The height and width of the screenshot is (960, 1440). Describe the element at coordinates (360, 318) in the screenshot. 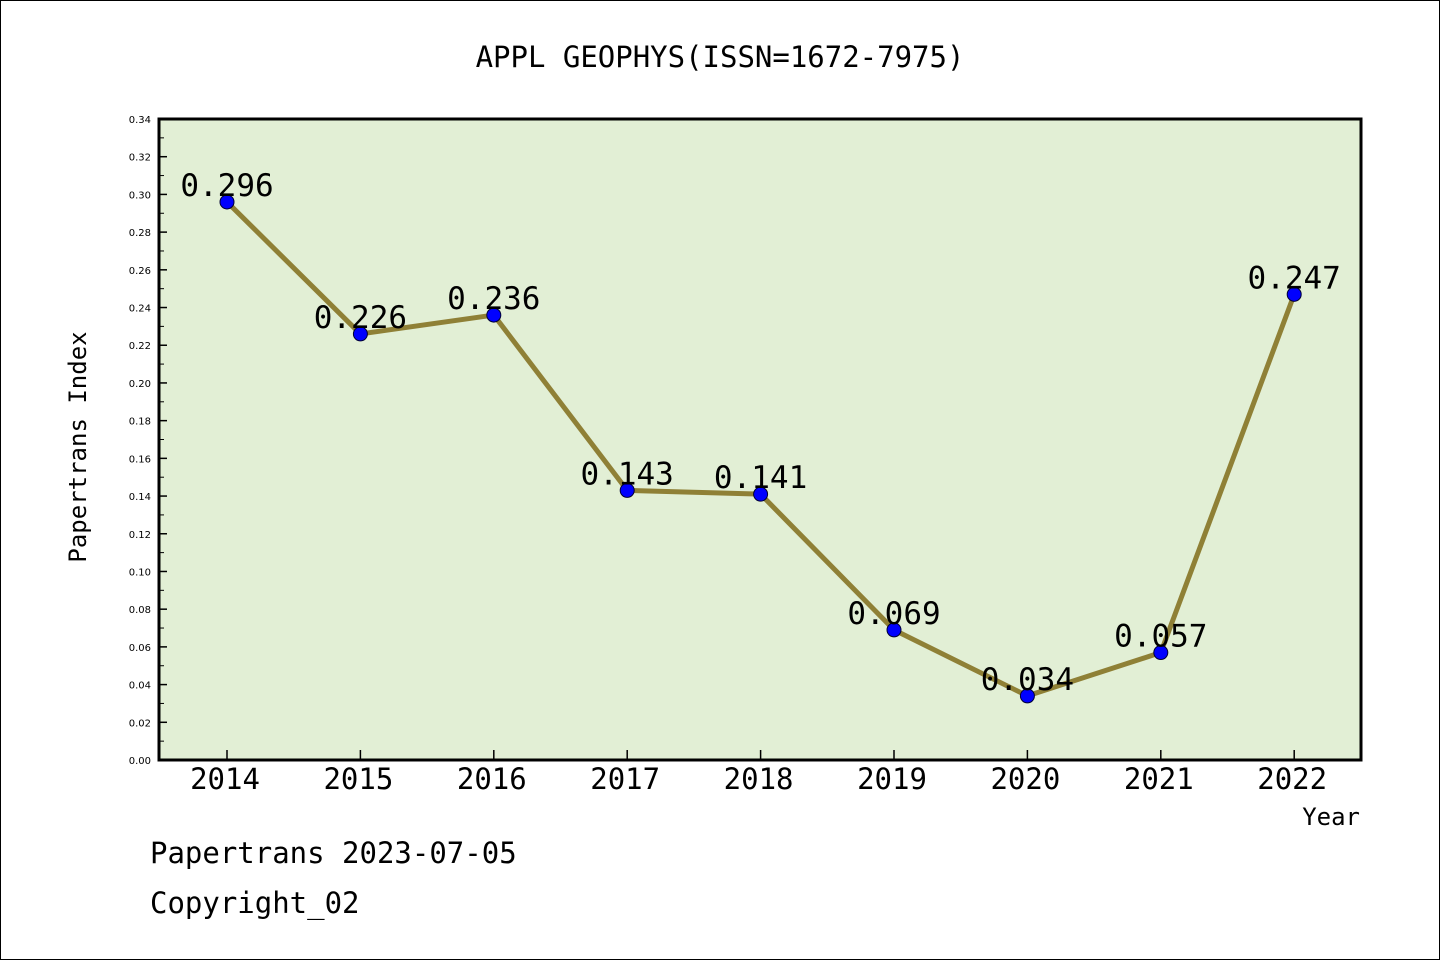

I see `data-label: 0.226` at that location.